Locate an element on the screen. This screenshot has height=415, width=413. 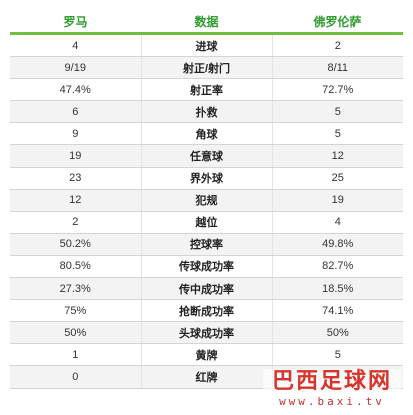
table-row: 75% 抢断成功率 74.1% is located at coordinates (206, 311).